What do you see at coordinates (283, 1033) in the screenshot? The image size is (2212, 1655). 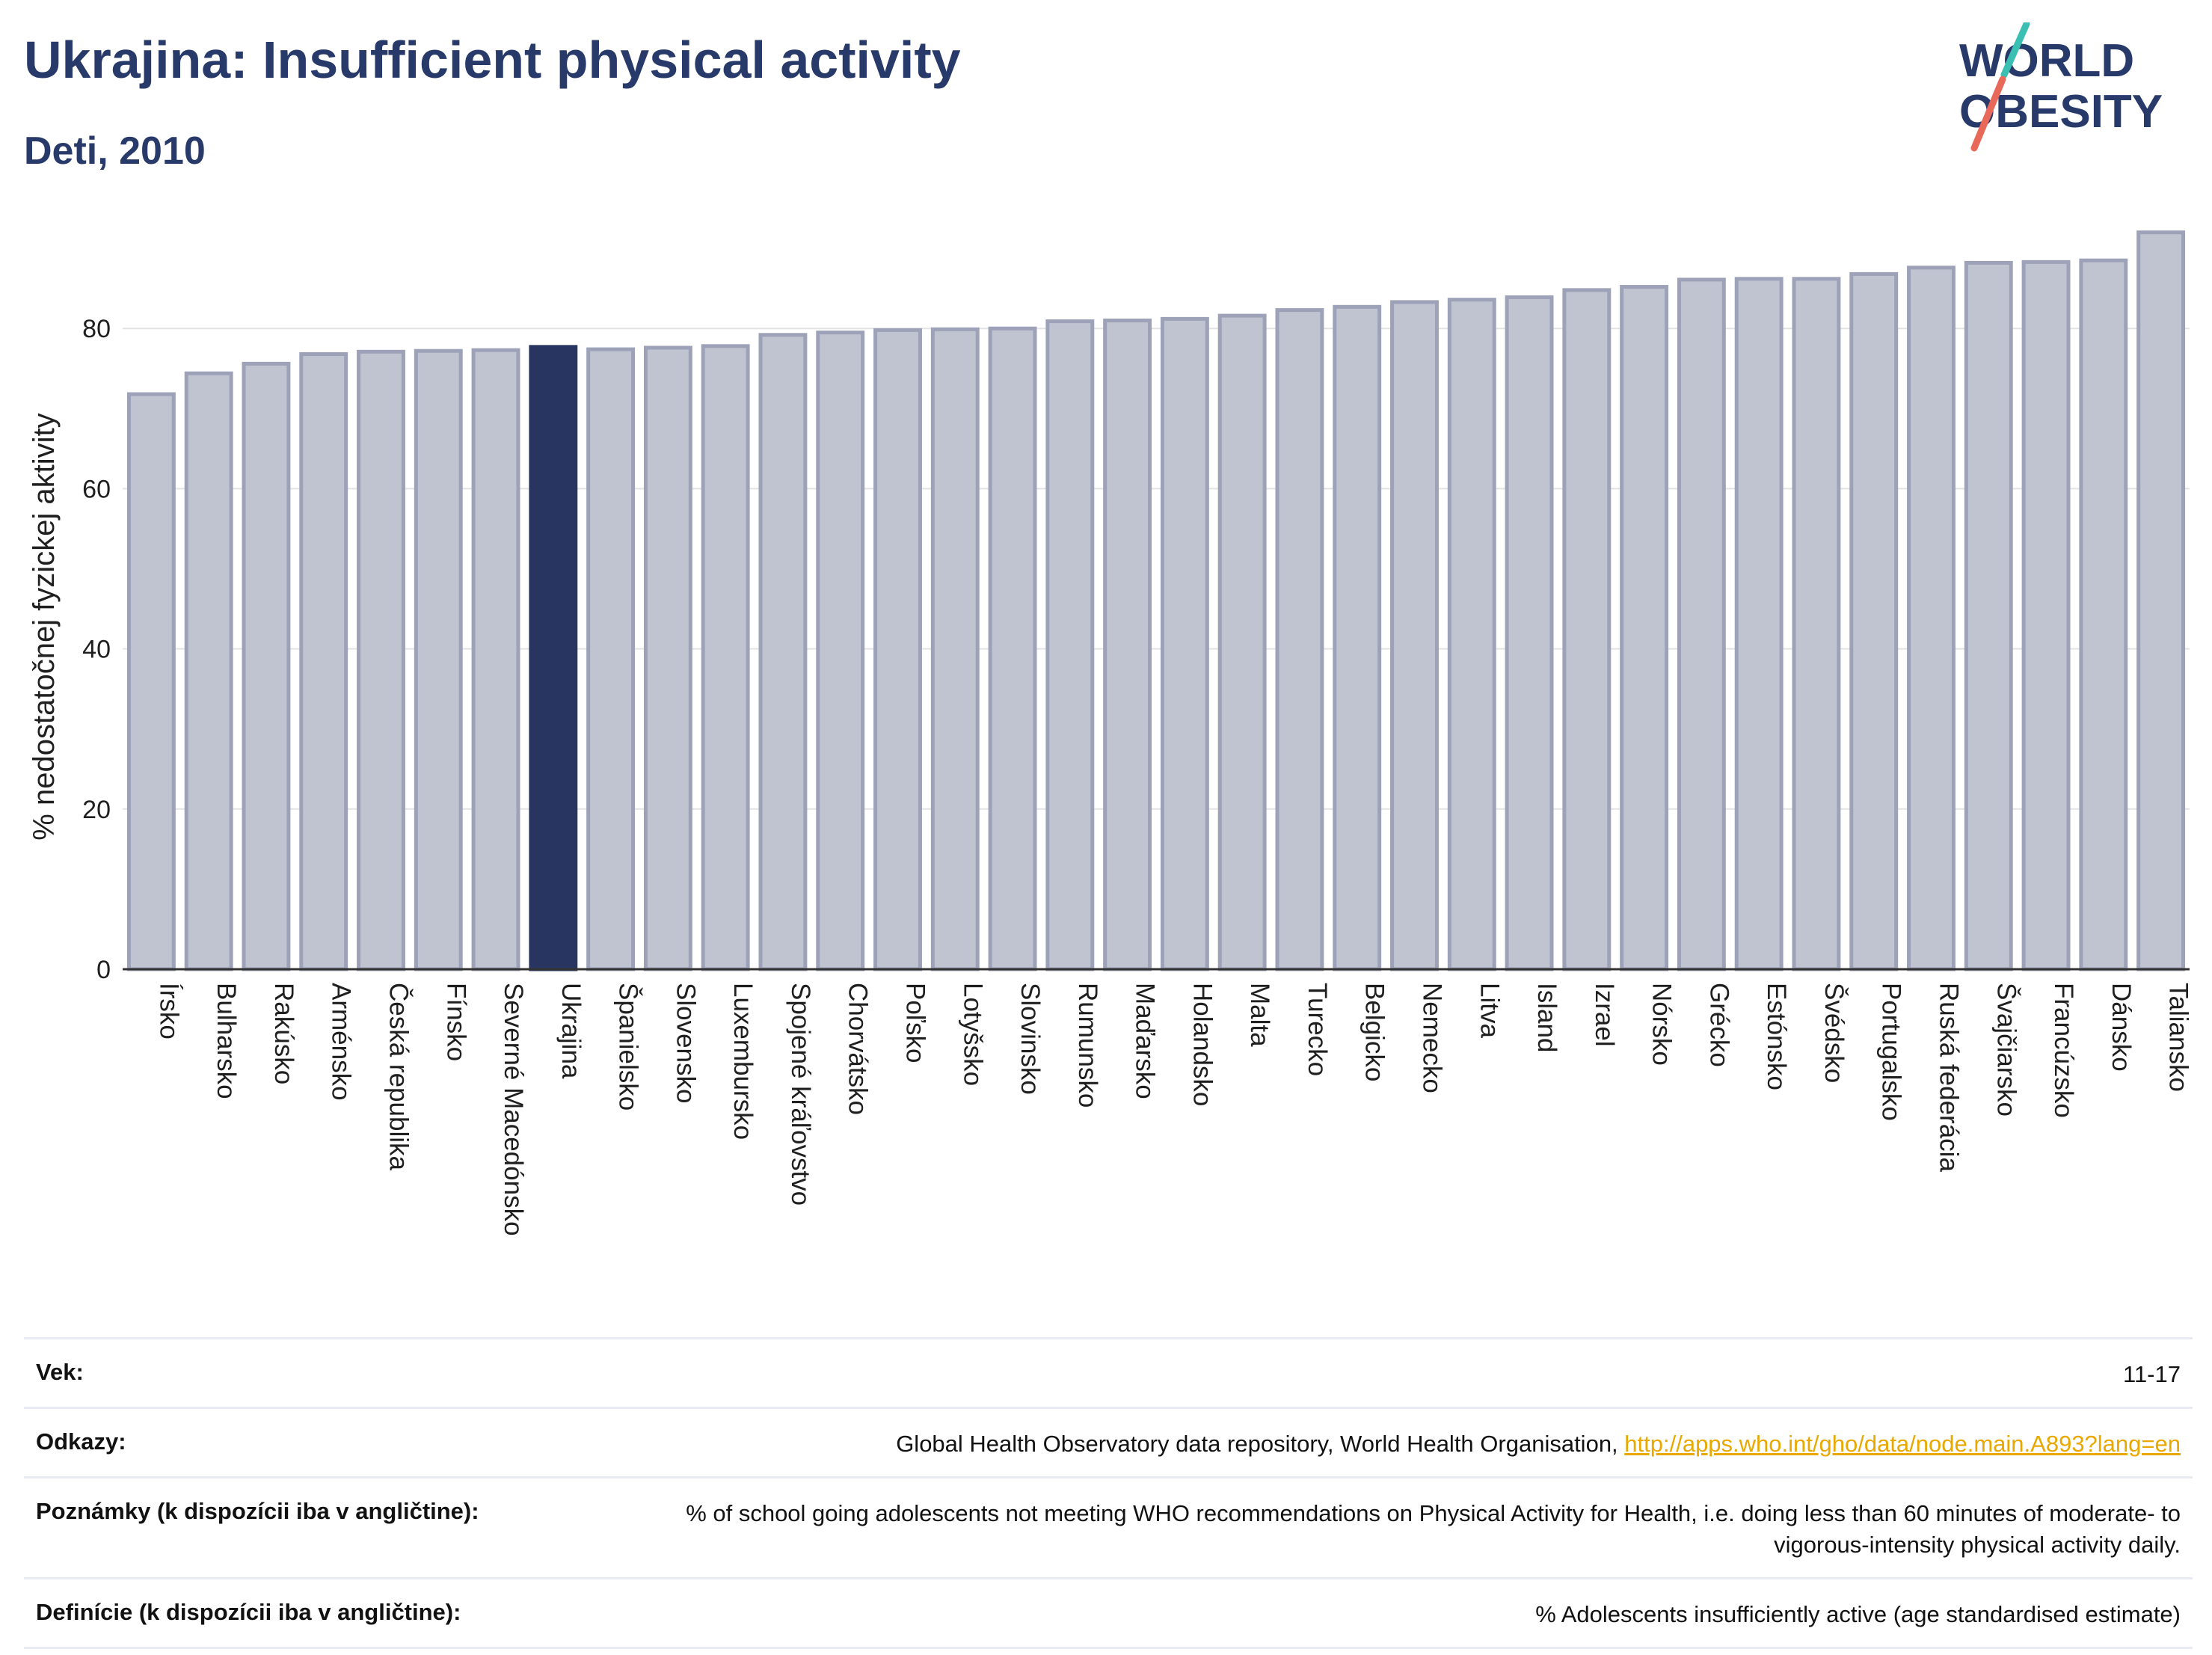 I see `x-tick-label: Rakúsko` at bounding box center [283, 1033].